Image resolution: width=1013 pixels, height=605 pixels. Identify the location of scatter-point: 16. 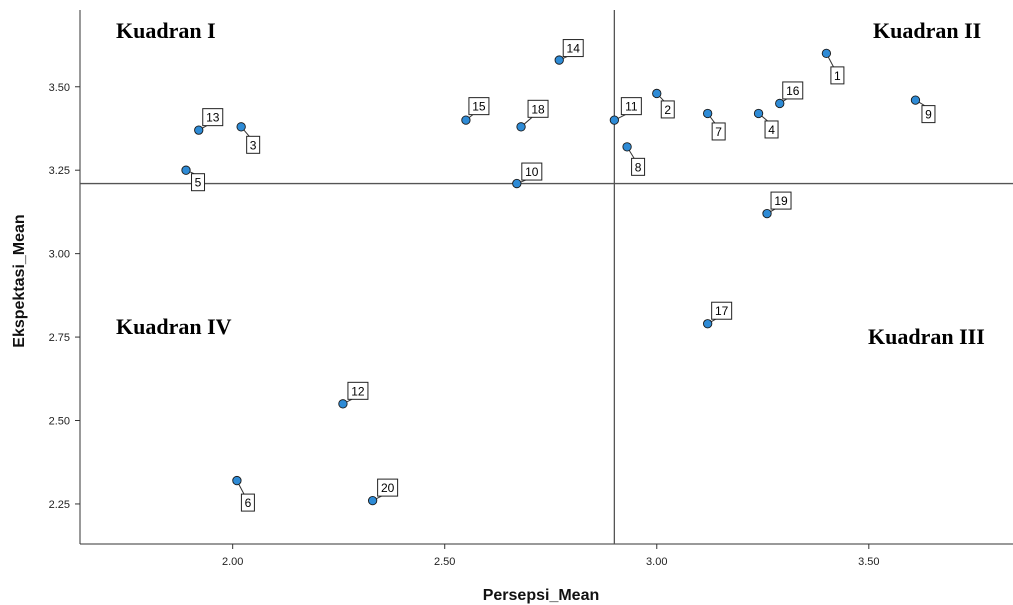
(789, 95).